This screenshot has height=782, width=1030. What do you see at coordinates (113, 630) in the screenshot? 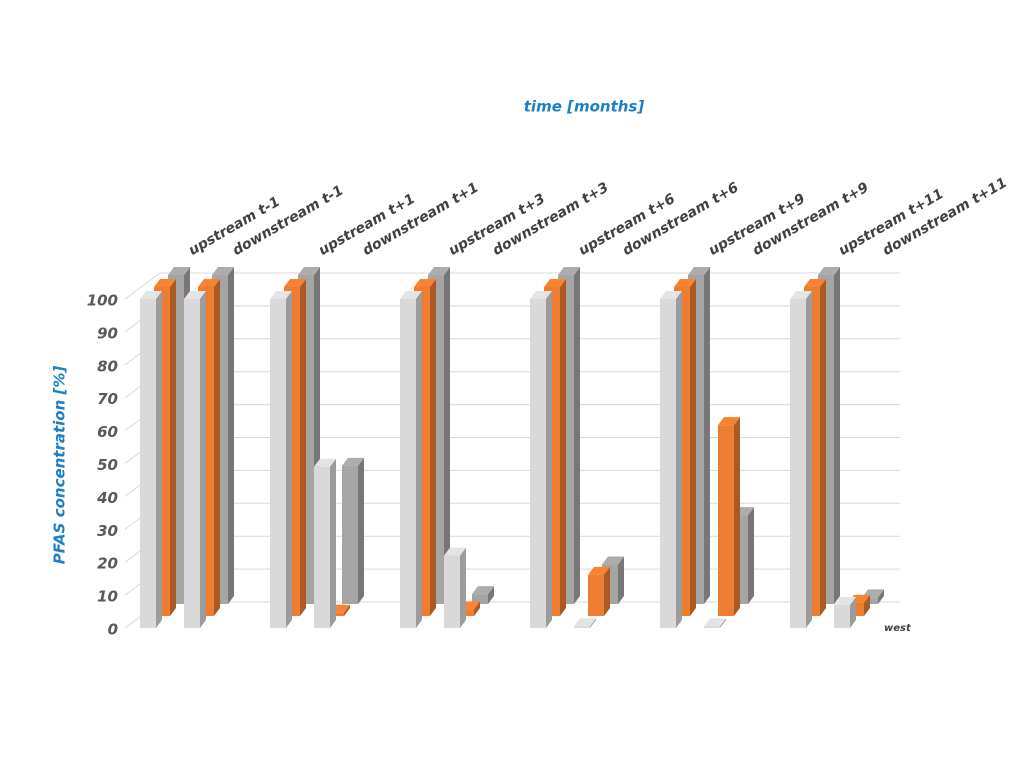
I see `y-tick-label: 0` at bounding box center [113, 630].